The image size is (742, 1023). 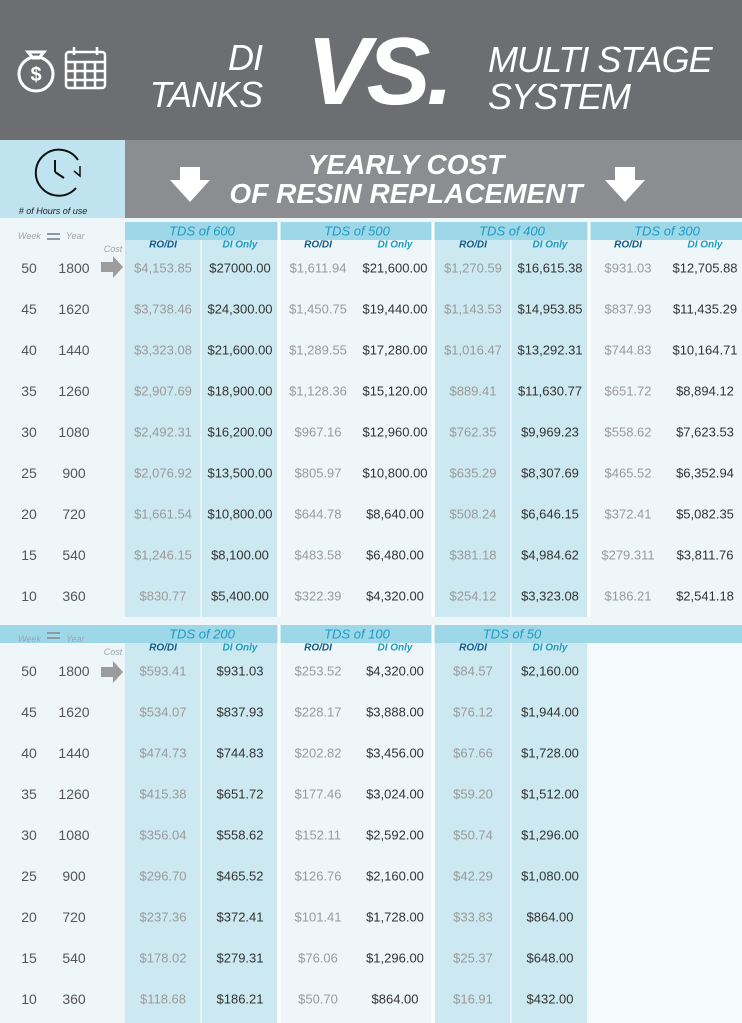 I want to click on equals-sign, so click(x=53, y=635).